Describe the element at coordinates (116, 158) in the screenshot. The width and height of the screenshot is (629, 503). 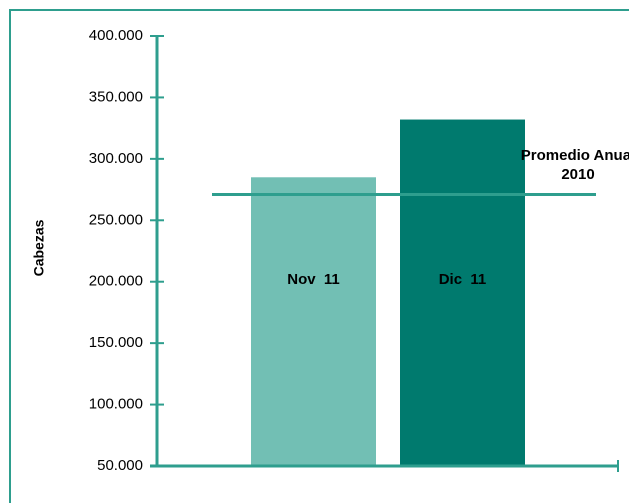
I see `y-tick-label: 300.000` at that location.